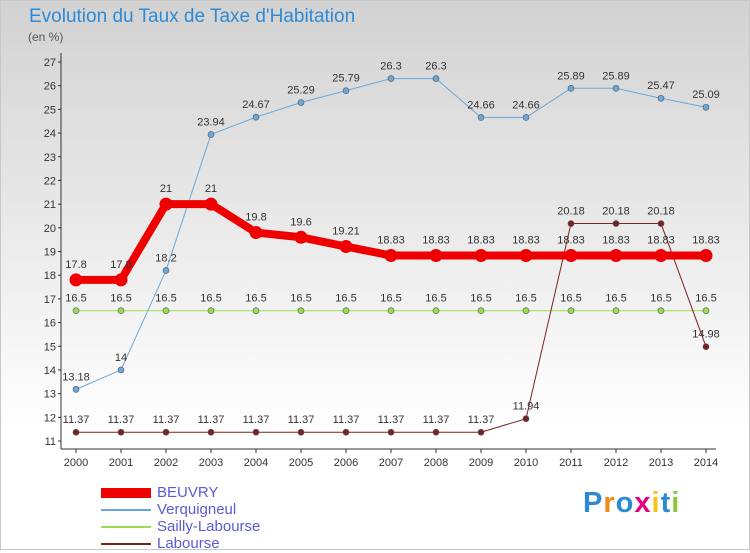 The image size is (750, 553). What do you see at coordinates (126, 527) in the screenshot?
I see `legend-swatch-sailly-labourse` at bounding box center [126, 527].